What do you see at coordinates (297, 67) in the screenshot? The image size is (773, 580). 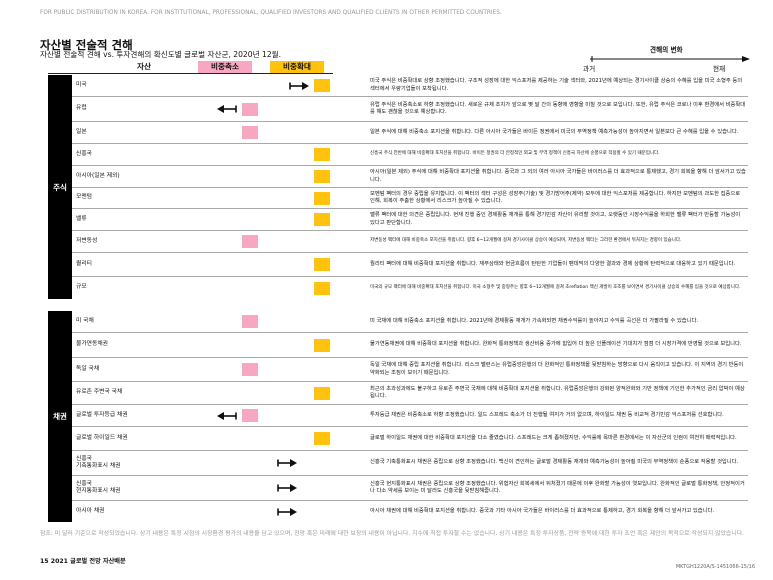 I see `column-header-overweight: 비중확대` at bounding box center [297, 67].